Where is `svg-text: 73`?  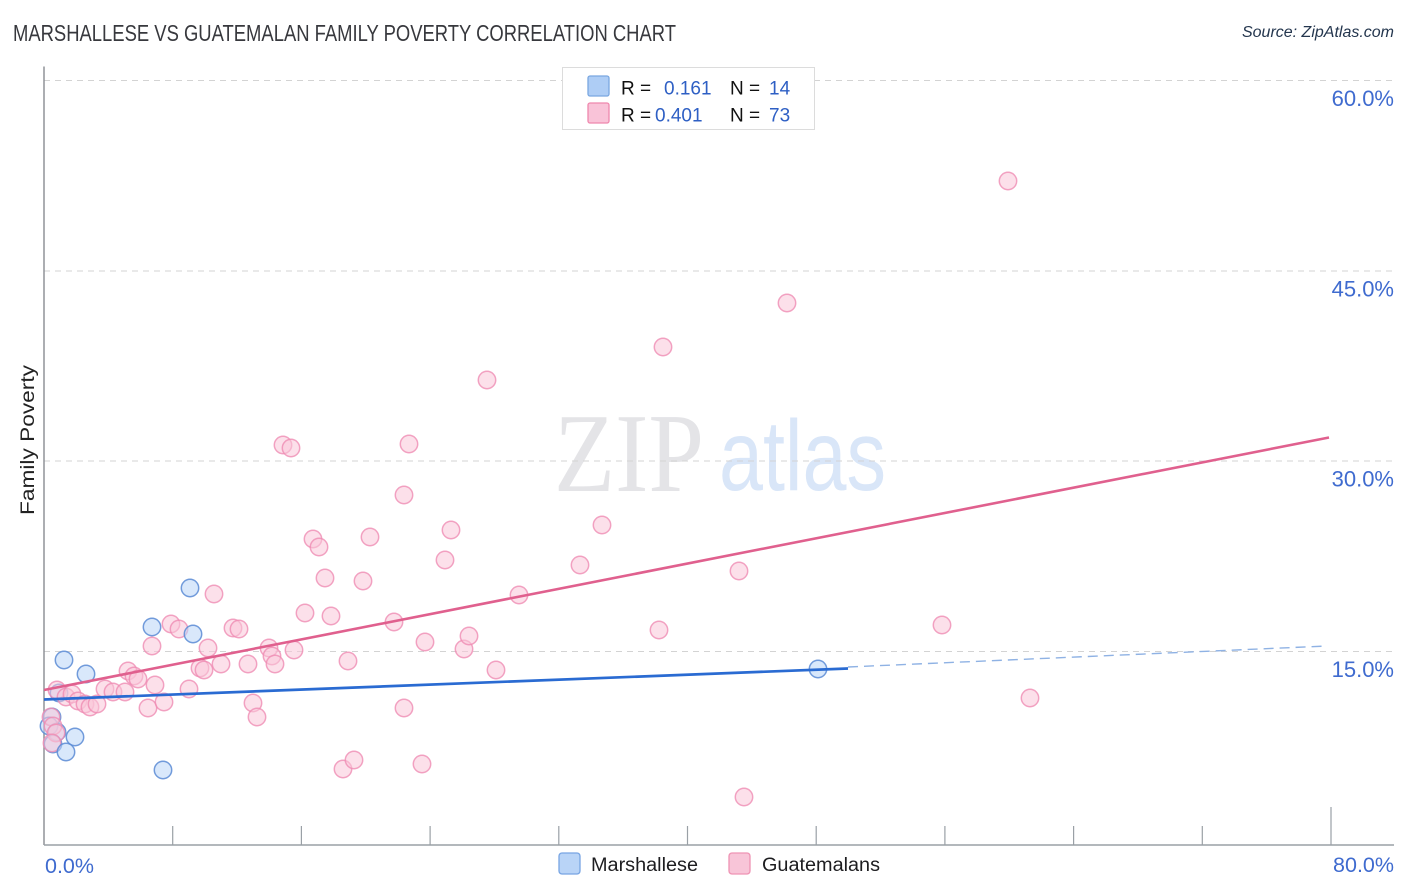
svg-text: 73 is located at coordinates (779, 116).